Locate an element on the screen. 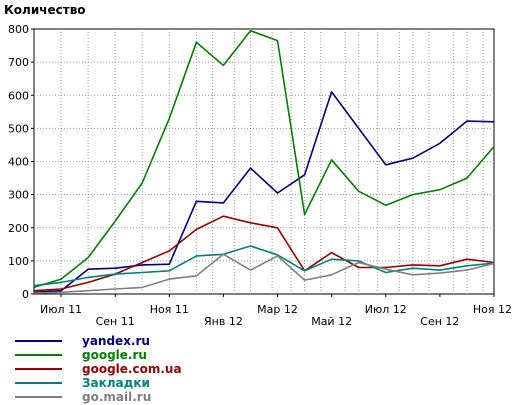  legend-label: Закладки is located at coordinates (116, 383).